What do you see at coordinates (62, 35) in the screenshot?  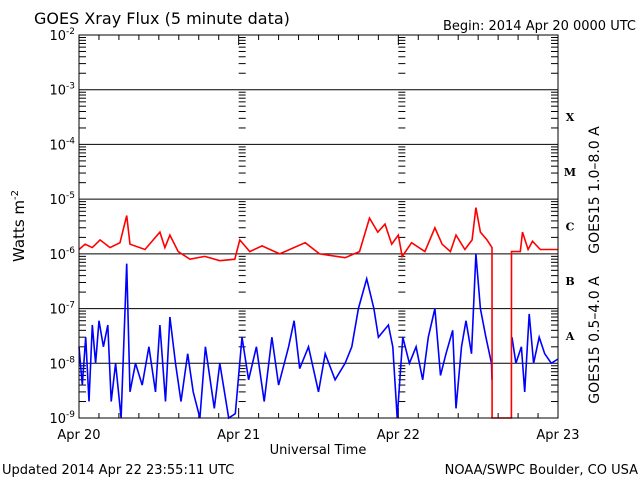 I see `y-tick-label: 10⁻²` at bounding box center [62, 35].